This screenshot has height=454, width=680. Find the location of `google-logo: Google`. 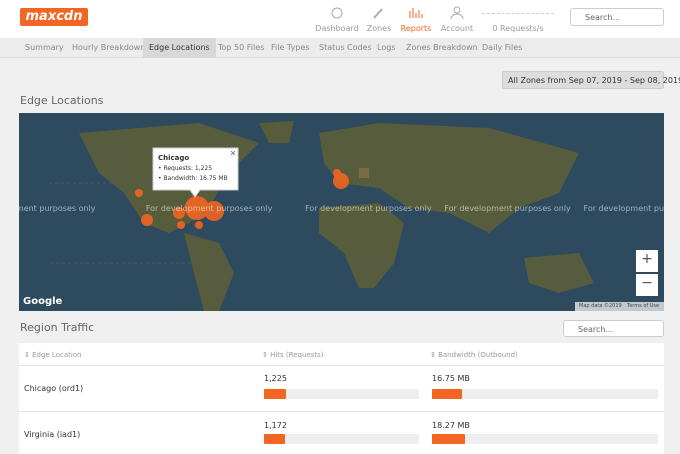

google-logo: Google is located at coordinates (42, 301).